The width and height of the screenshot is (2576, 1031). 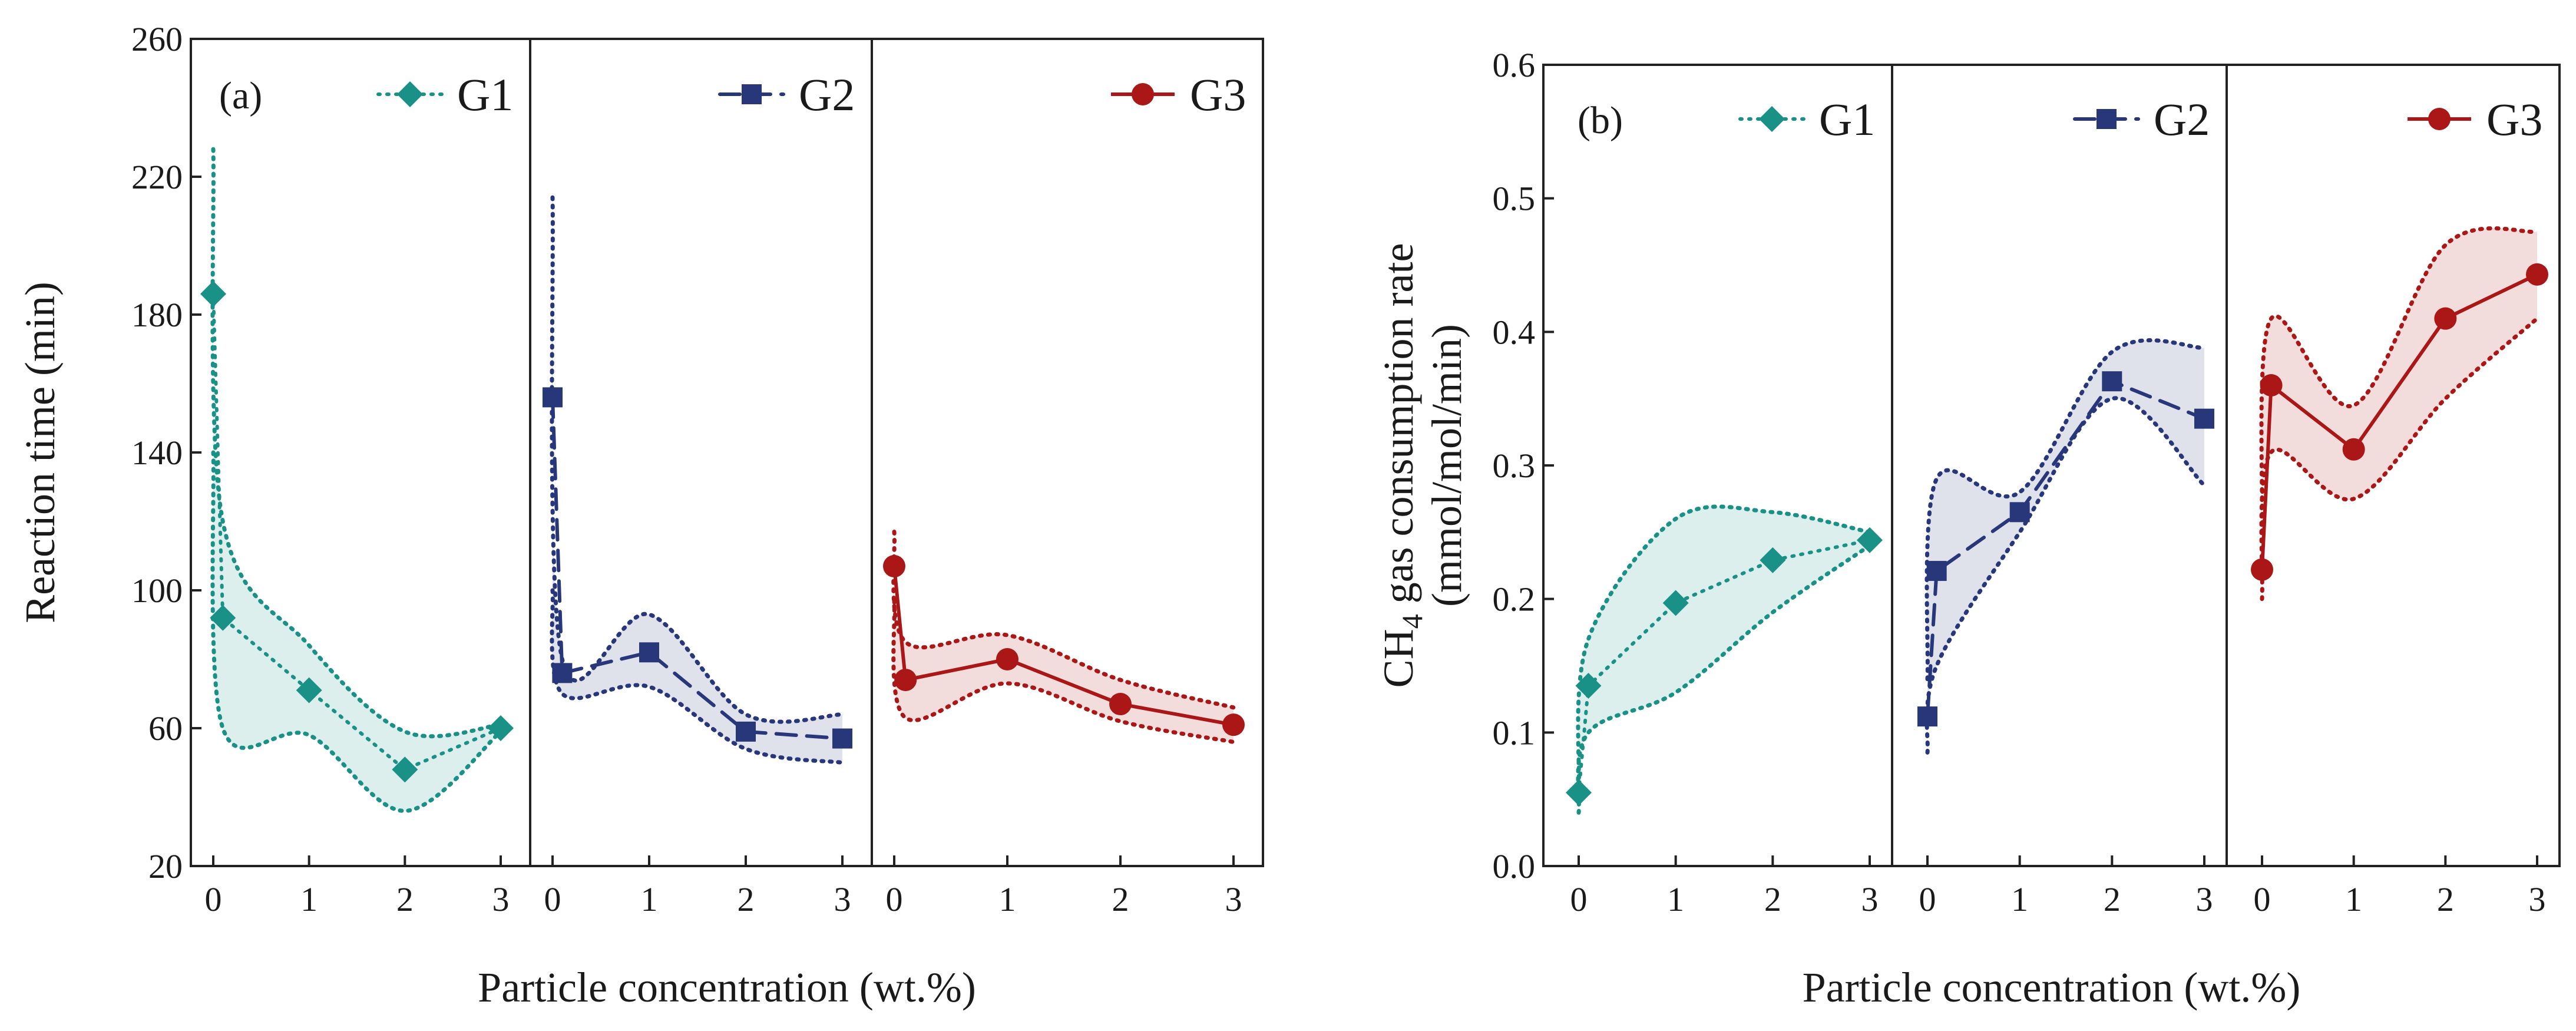 What do you see at coordinates (1514, 466) in the screenshot?
I see `y-tick-label: 0.3` at bounding box center [1514, 466].